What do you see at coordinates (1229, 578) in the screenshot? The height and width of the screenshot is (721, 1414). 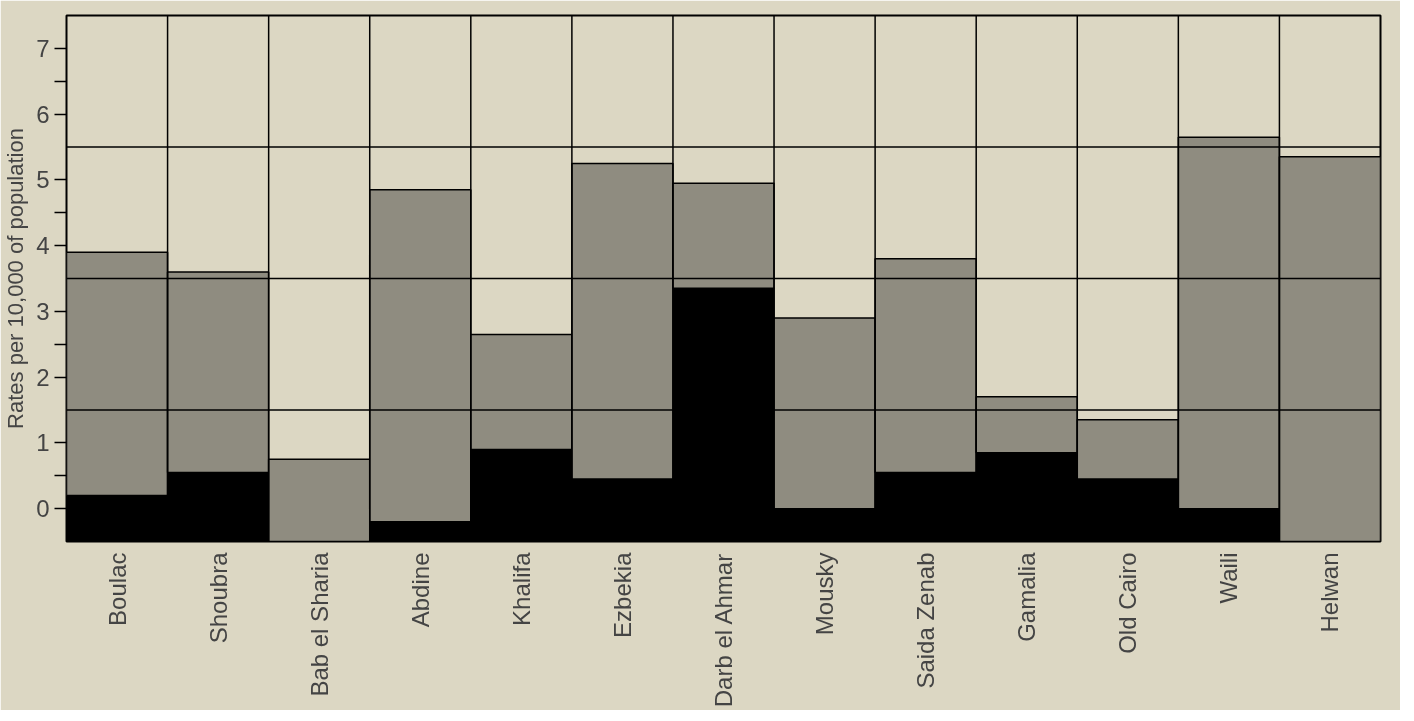 I see `x-tick-label: Waili` at bounding box center [1229, 578].